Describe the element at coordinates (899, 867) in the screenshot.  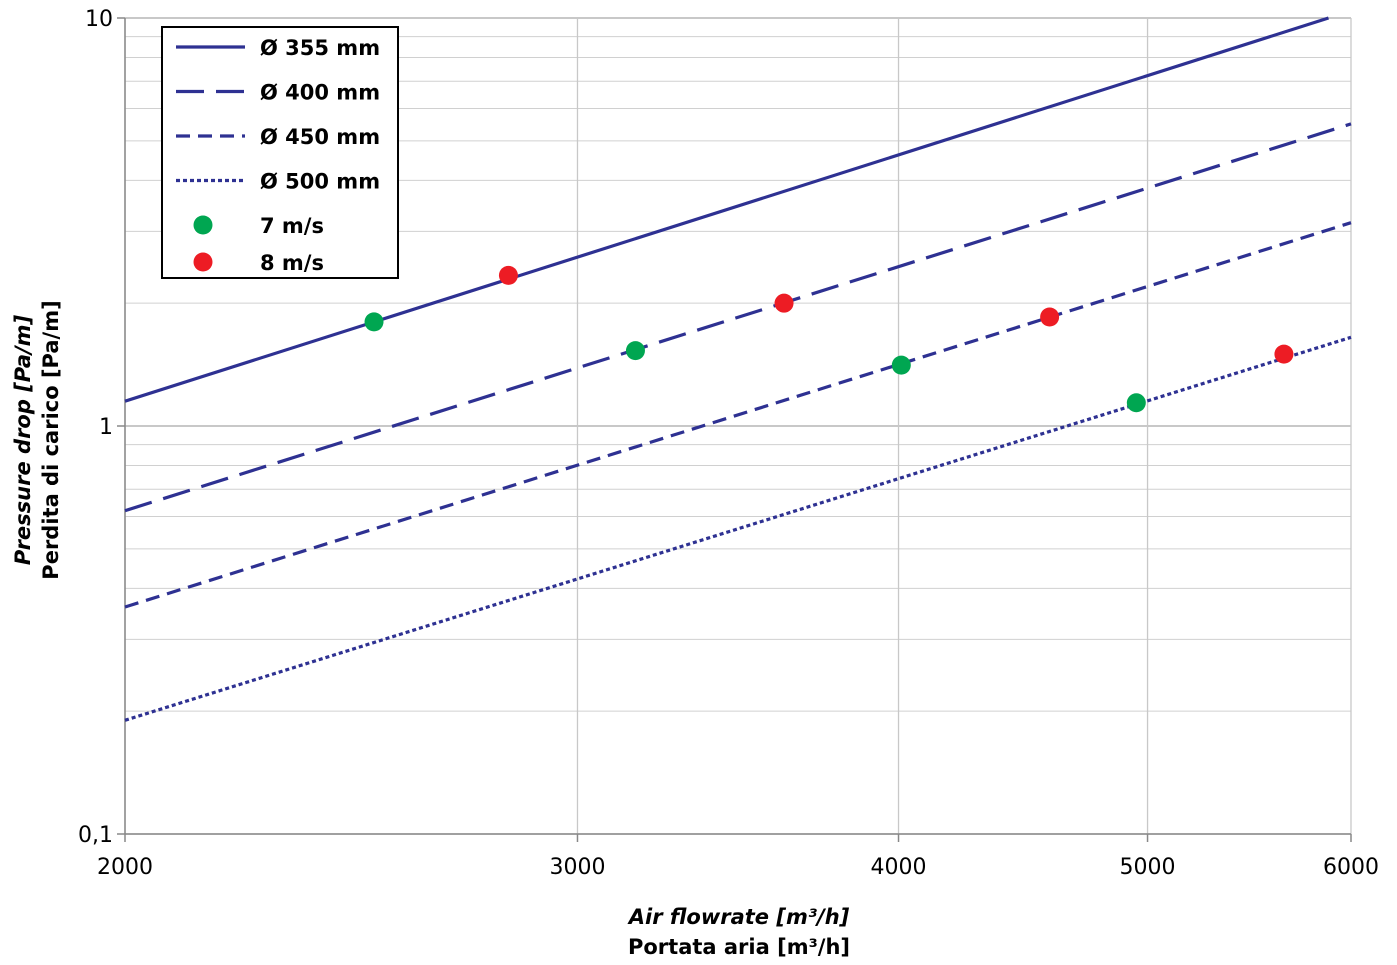
I see `x-tick-label: 4000` at that location.